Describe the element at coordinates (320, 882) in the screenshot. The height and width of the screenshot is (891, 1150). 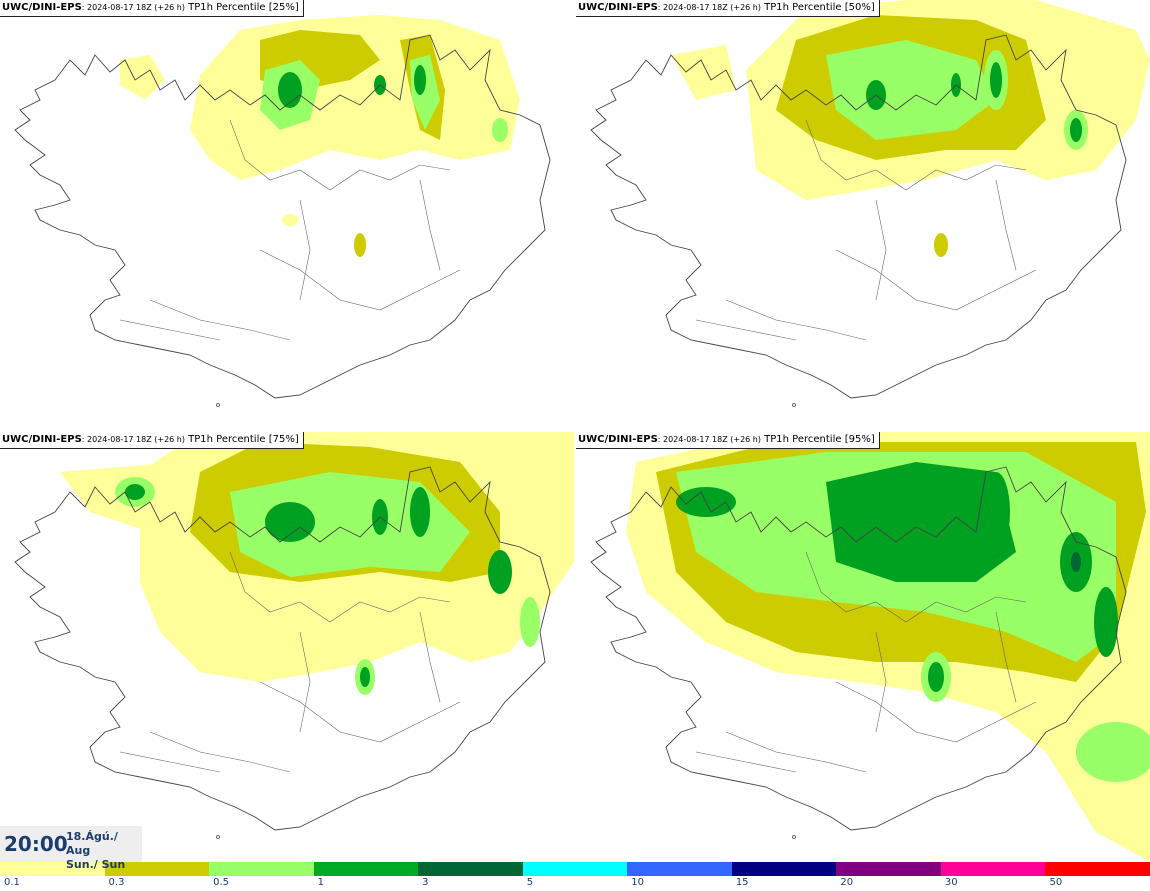
I see `legend-label: 1` at that location.